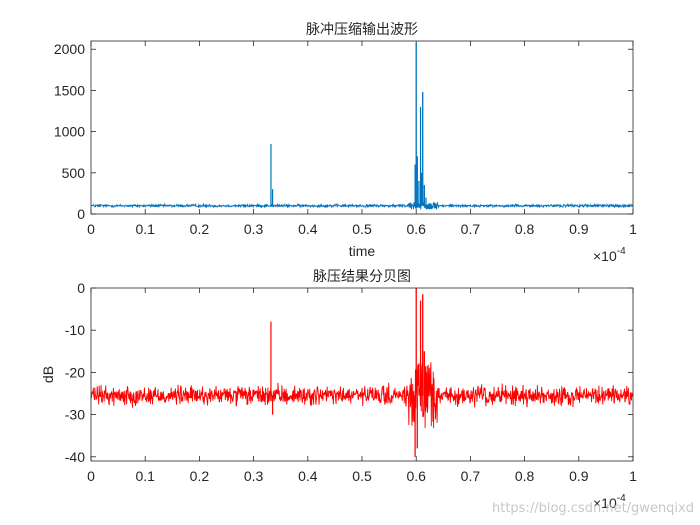 This screenshot has height=525, width=700. Describe the element at coordinates (69, 49) in the screenshot. I see `y-tick-label: 2000` at that location.